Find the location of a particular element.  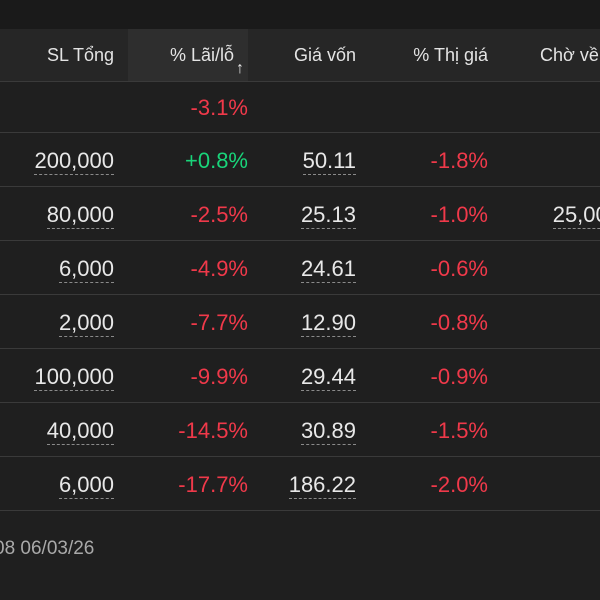

cho-ve-cell: 25,000 is located at coordinates (550, 213).